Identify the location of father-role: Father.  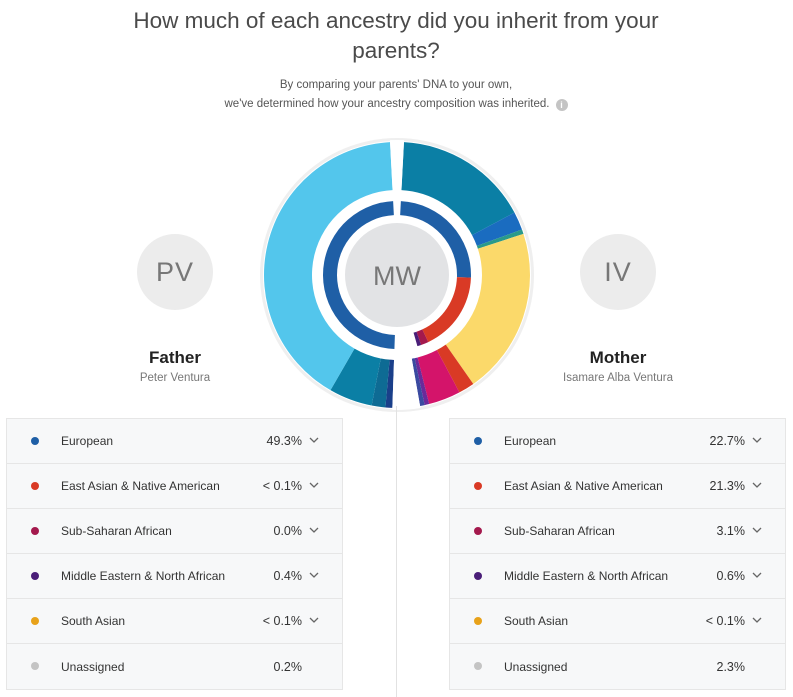
(175, 357).